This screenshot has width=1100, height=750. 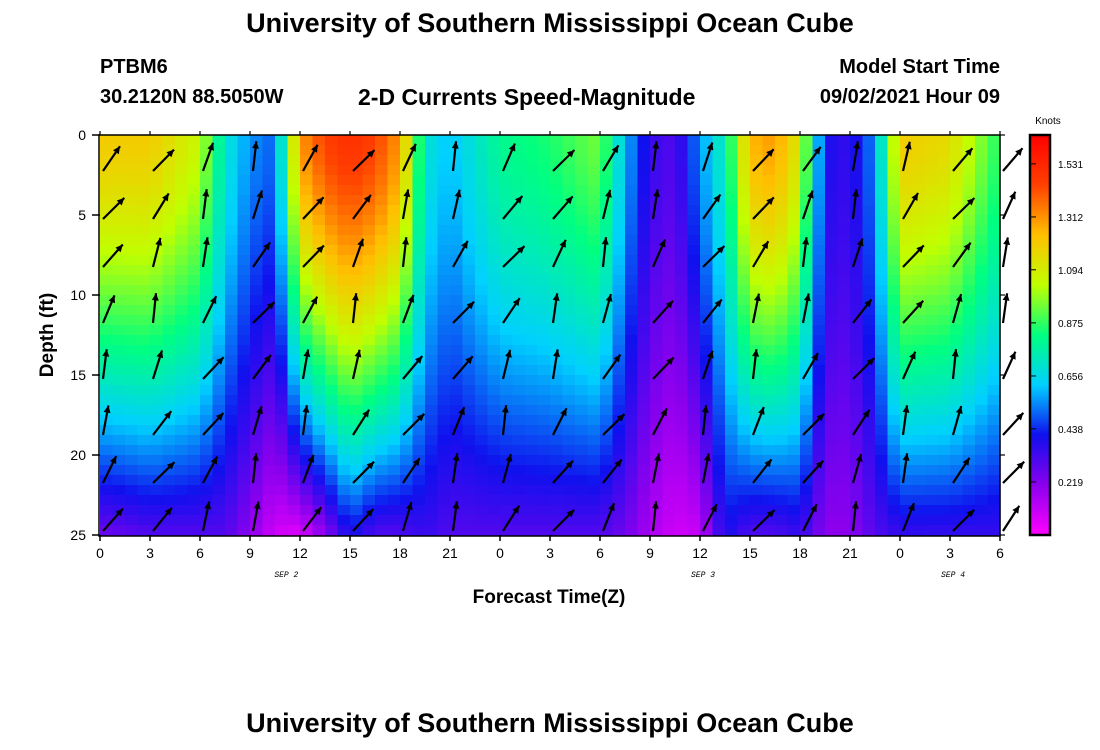 I want to click on colorbar-tick-label: 0.438, so click(x=1070, y=430).